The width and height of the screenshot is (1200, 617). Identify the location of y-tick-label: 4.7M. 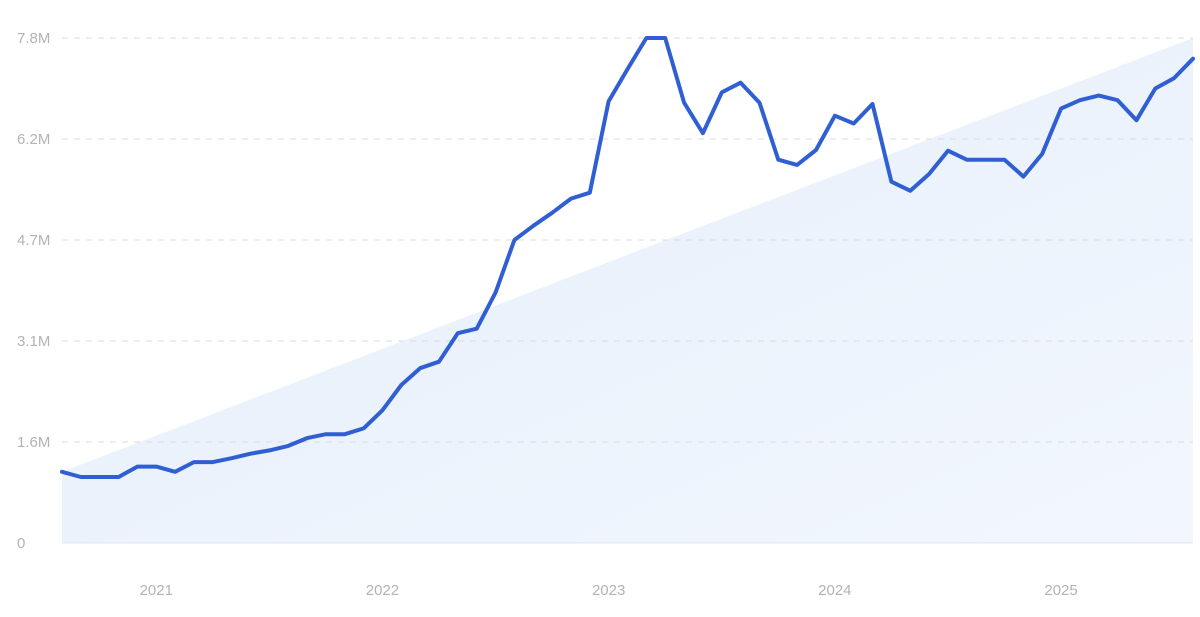
(33, 240).